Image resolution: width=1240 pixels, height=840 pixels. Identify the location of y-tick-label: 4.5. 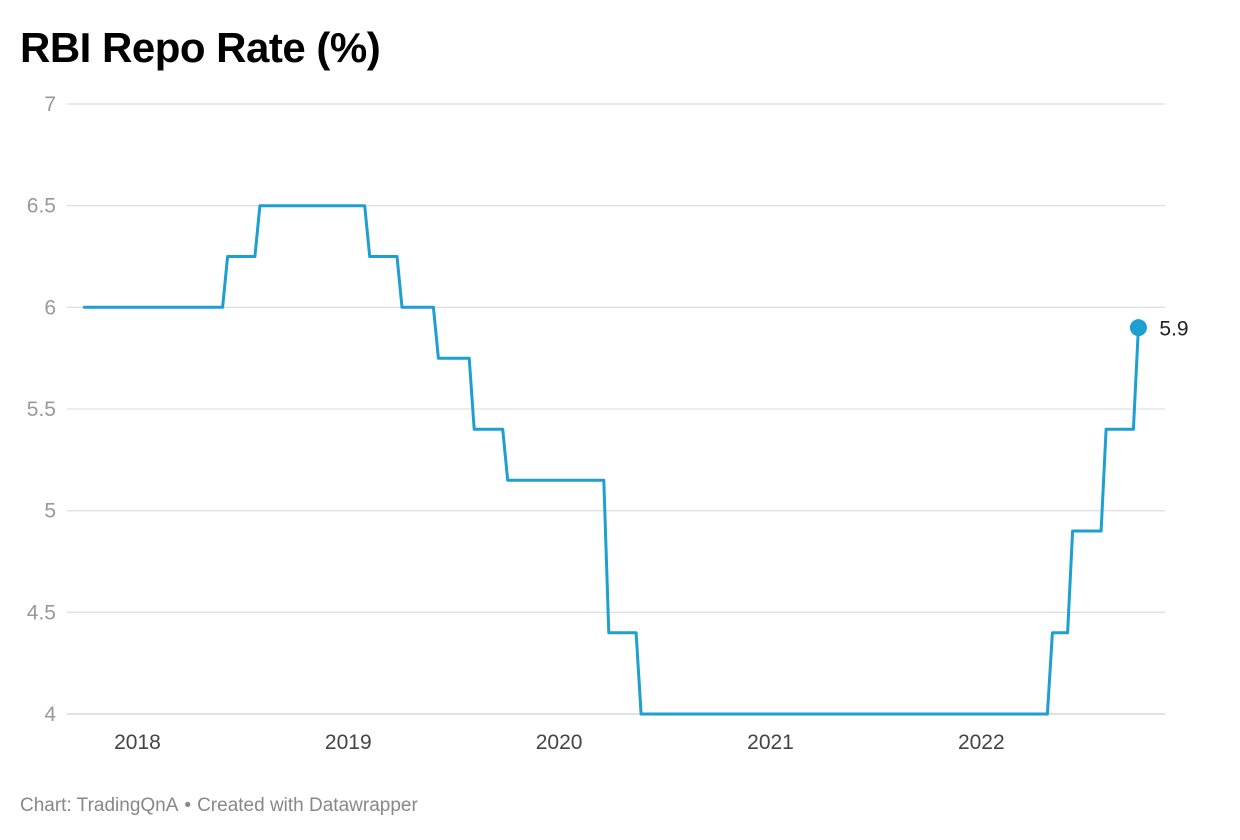
(41, 612).